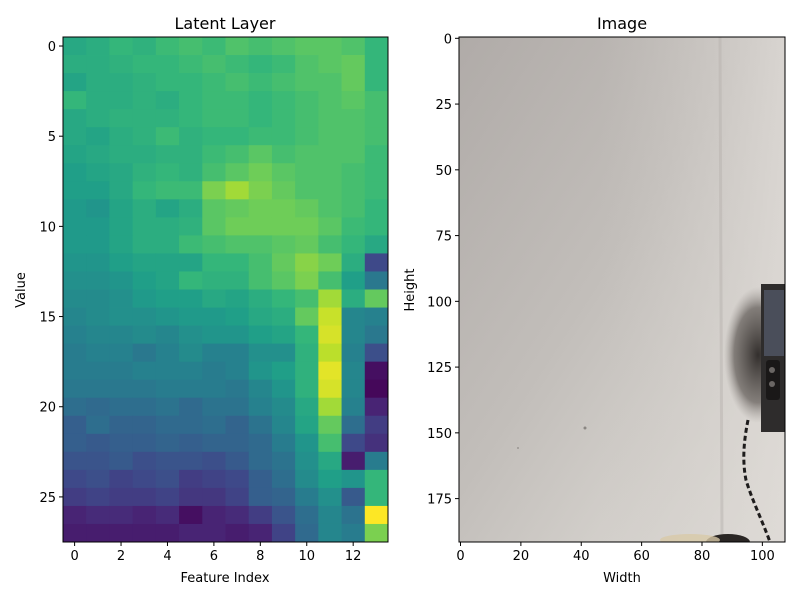 The width and height of the screenshot is (800, 600). What do you see at coordinates (581, 556) in the screenshot?
I see `image-x-tick-label: 40` at bounding box center [581, 556].